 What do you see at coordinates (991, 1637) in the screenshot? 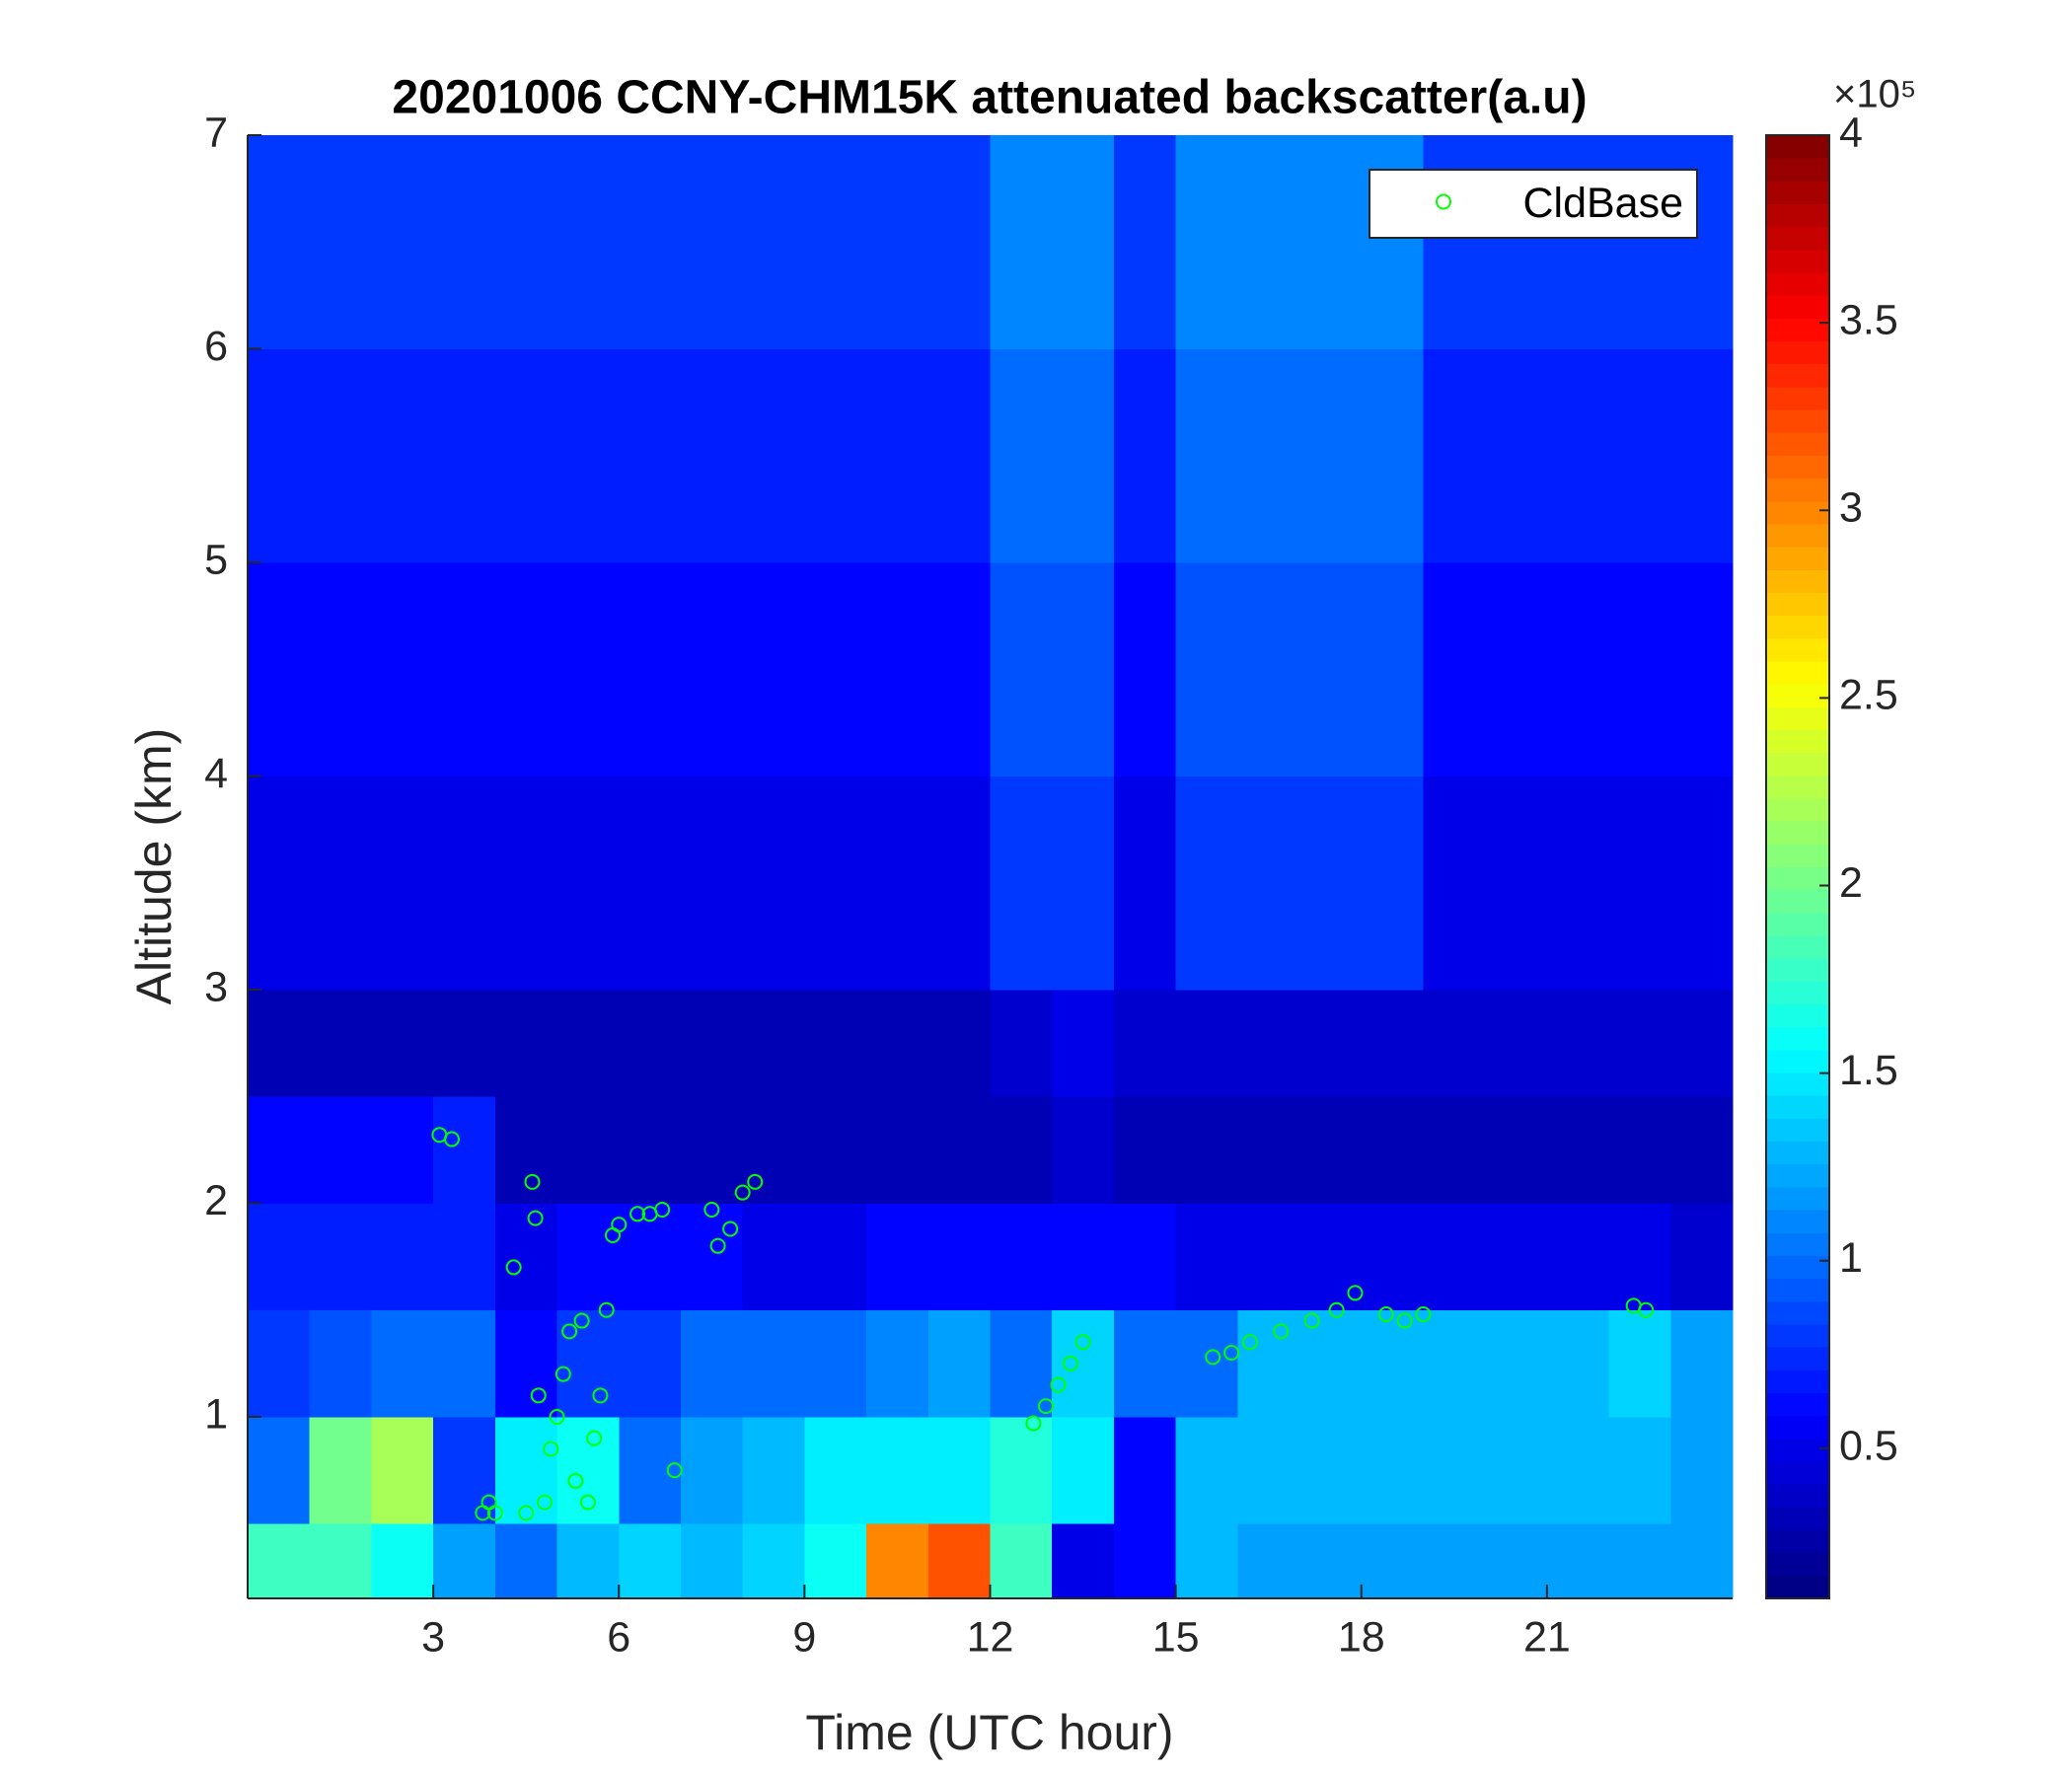
I see `x-tick-label: 12` at bounding box center [991, 1637].